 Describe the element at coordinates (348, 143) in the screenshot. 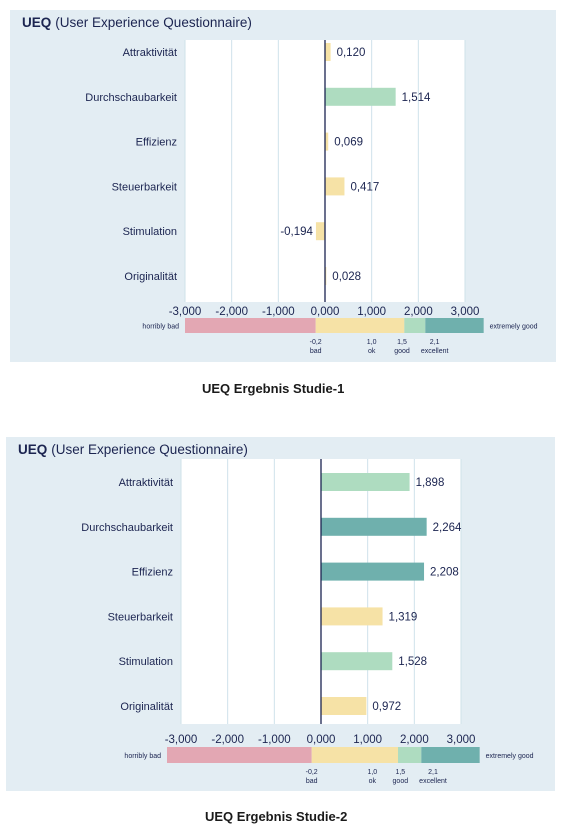

I see `data-label: 0,069` at that location.